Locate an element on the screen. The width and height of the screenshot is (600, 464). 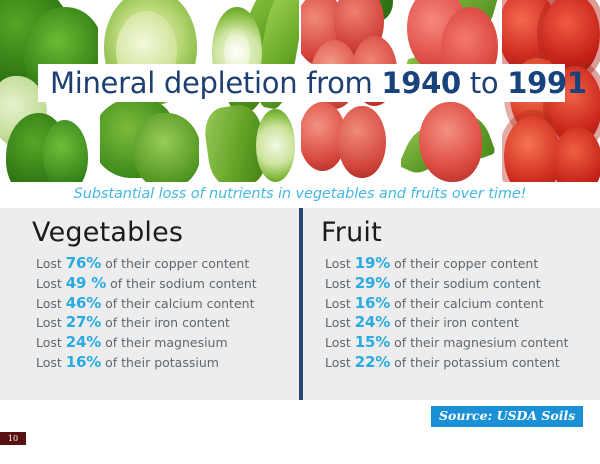
dragonfruit-art is located at coordinates (450, 91).